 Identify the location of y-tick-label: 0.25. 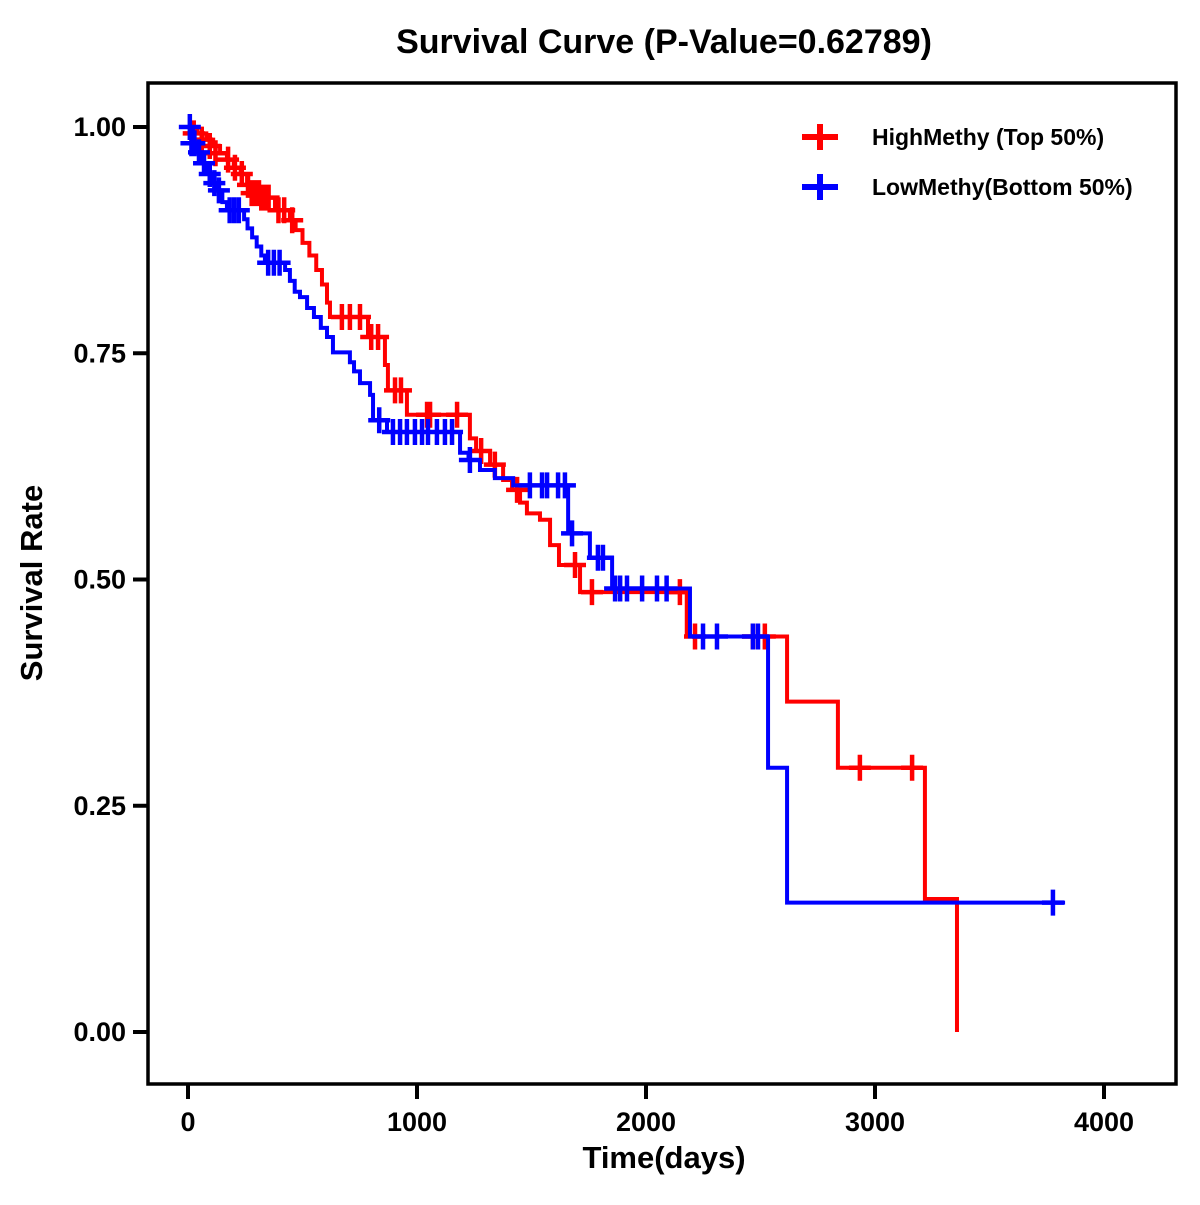
(99, 806).